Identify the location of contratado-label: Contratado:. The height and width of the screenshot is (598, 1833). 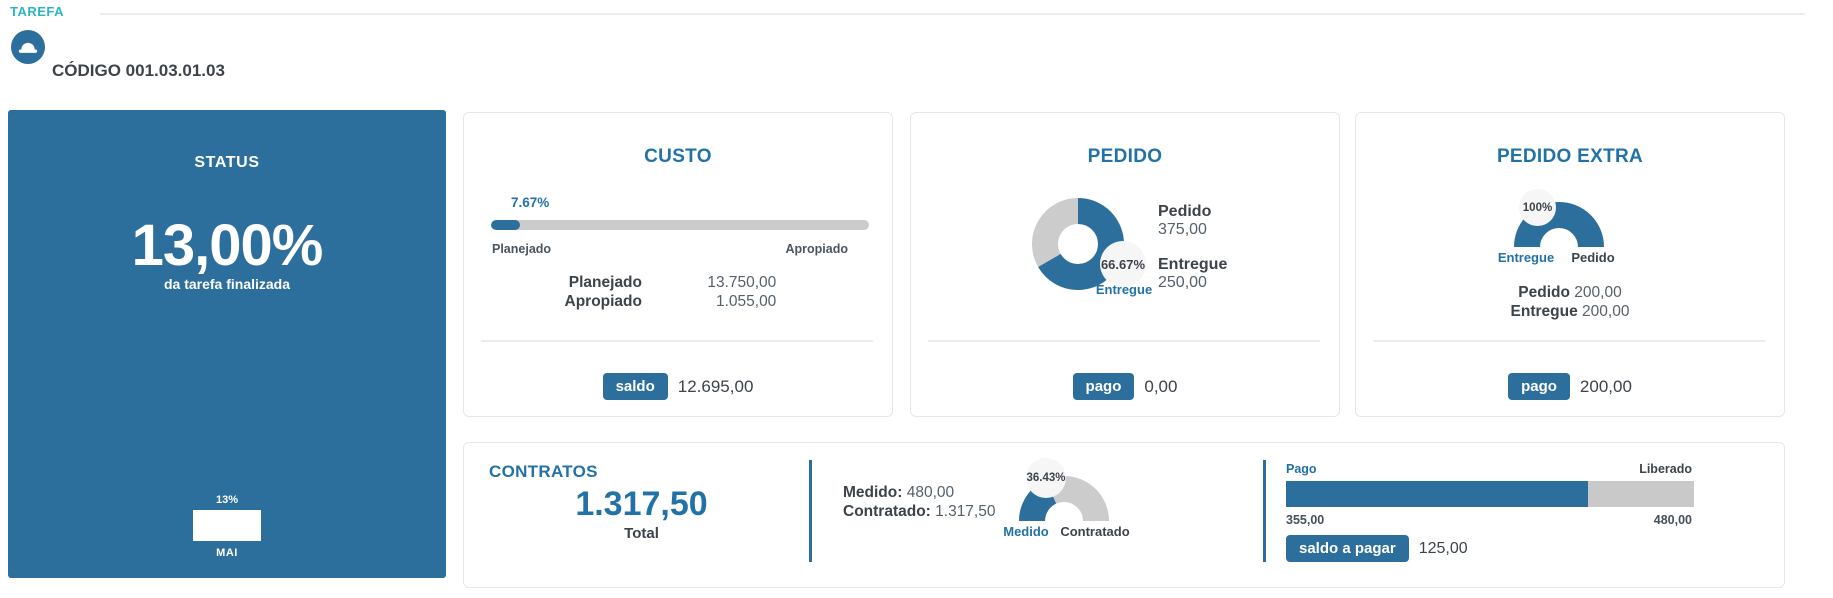
(887, 511).